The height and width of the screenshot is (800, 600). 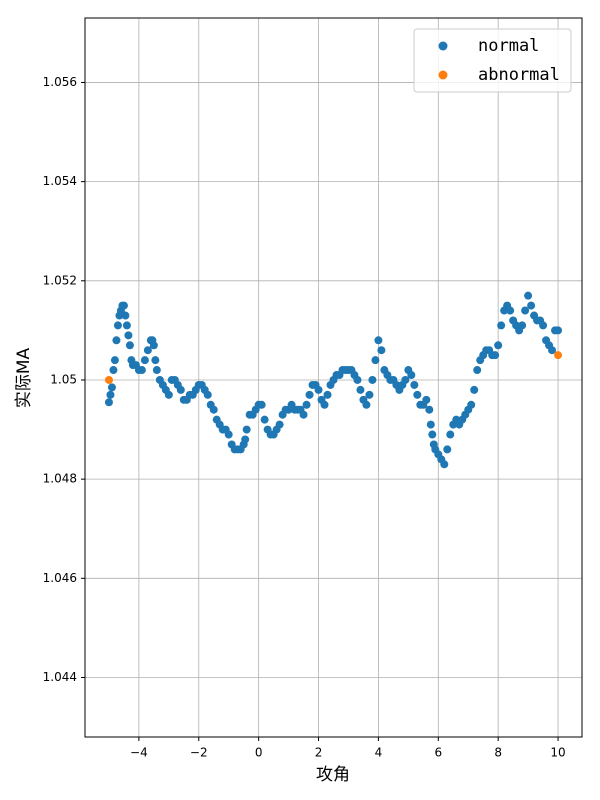 What do you see at coordinates (24, 377) in the screenshot?
I see `y-axis-label: 实际MA` at bounding box center [24, 377].